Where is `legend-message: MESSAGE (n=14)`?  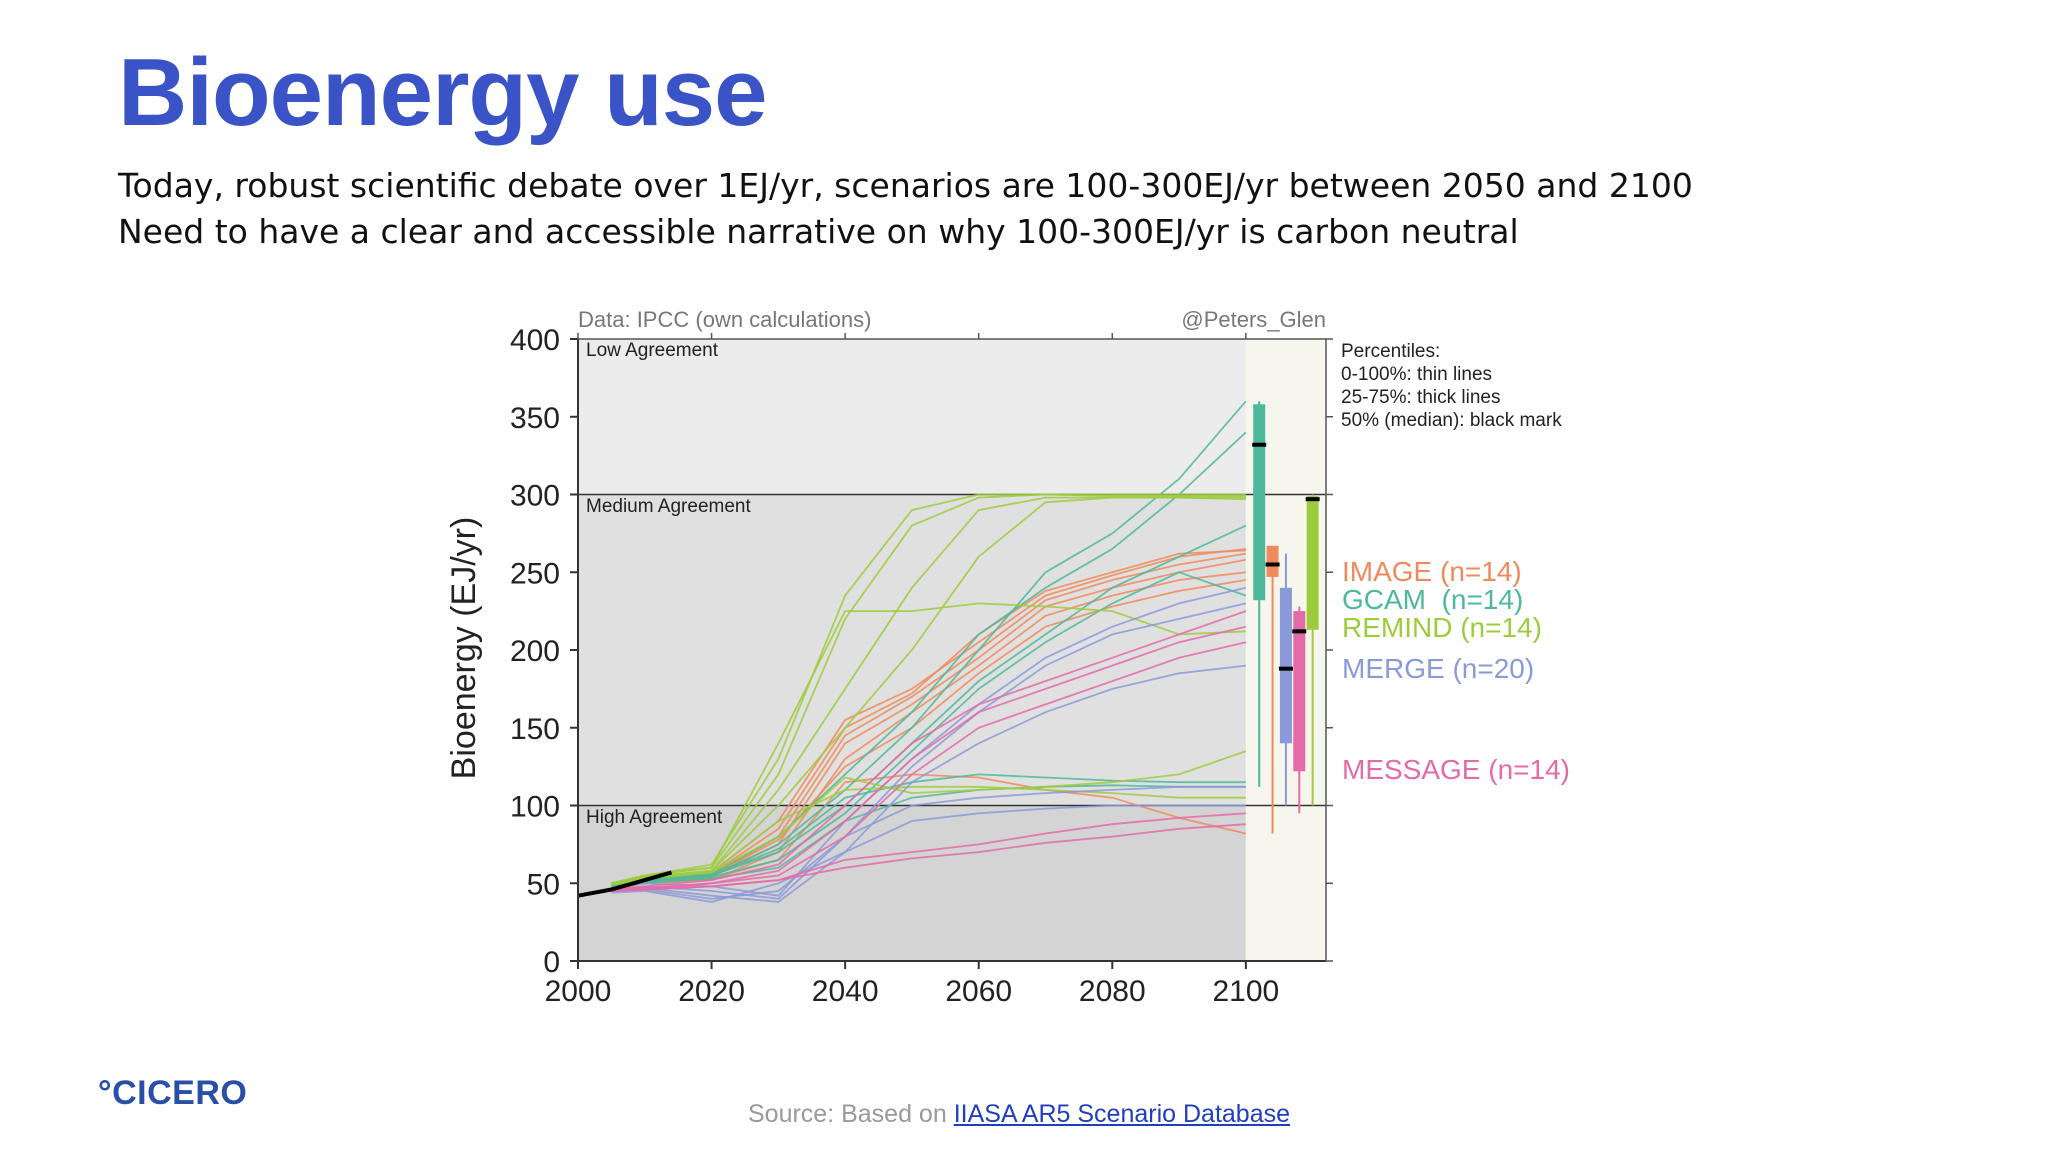
legend-message: MESSAGE (n=14) is located at coordinates (1456, 769).